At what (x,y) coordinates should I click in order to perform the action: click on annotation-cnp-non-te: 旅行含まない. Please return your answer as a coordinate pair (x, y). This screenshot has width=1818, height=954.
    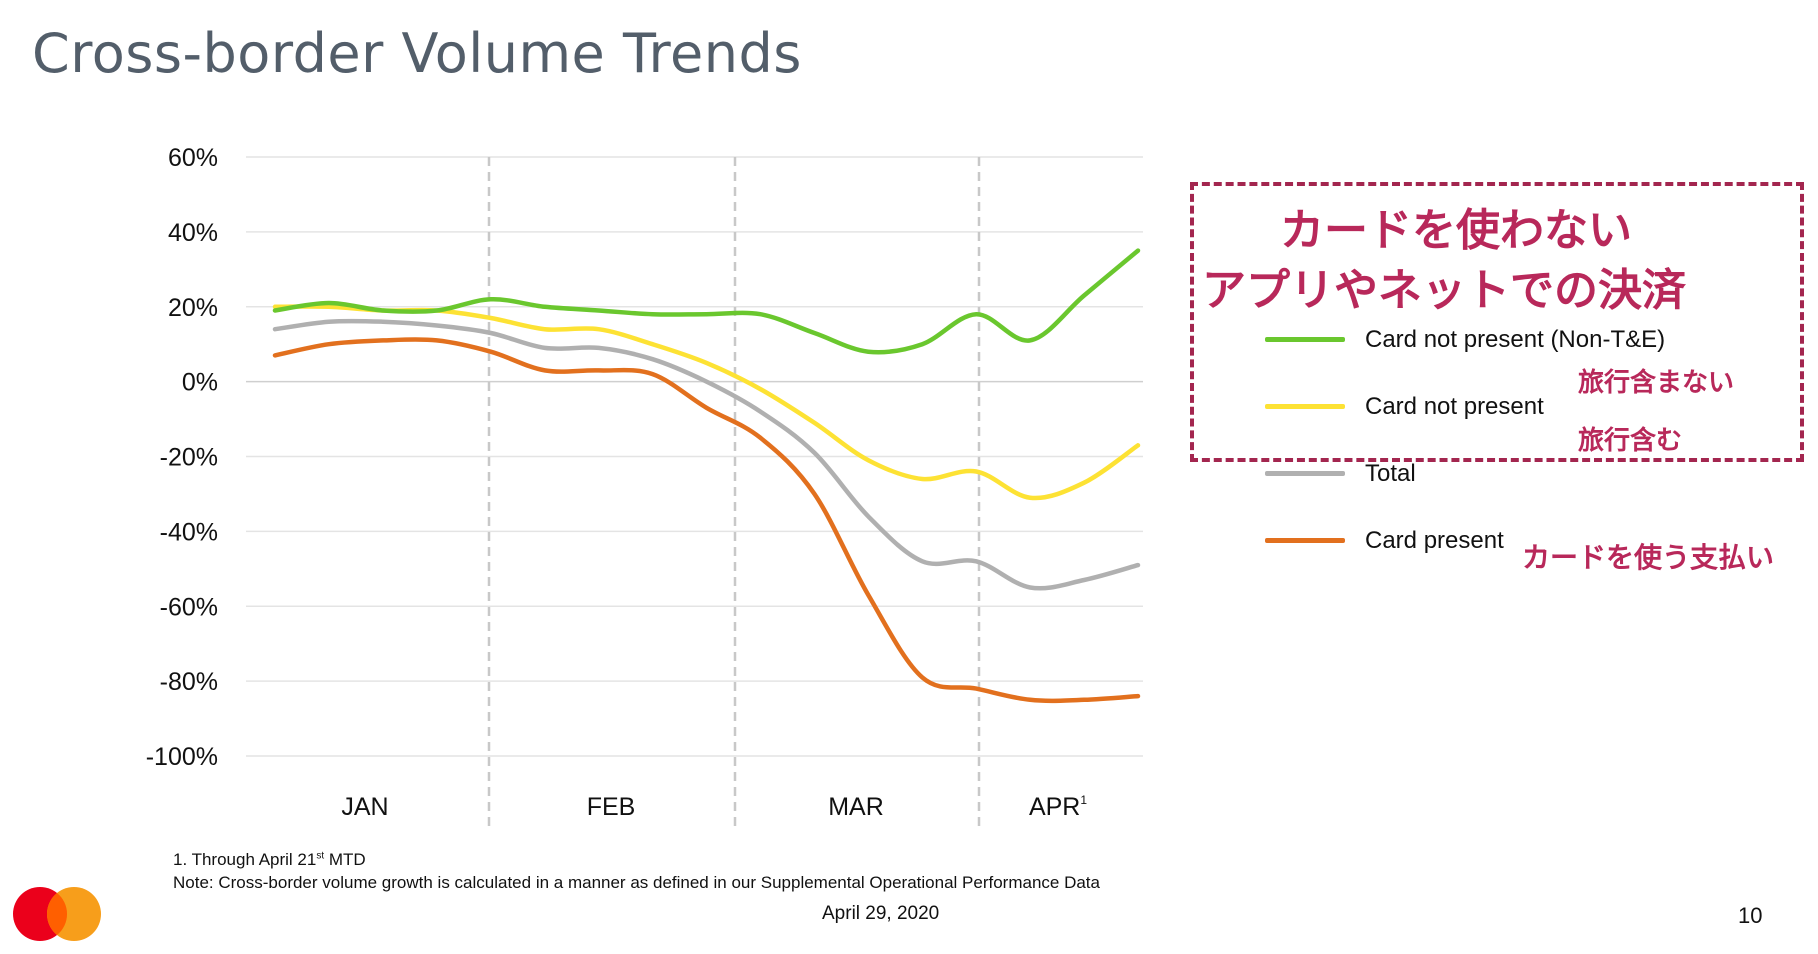
    Looking at the image, I should click on (1656, 383).